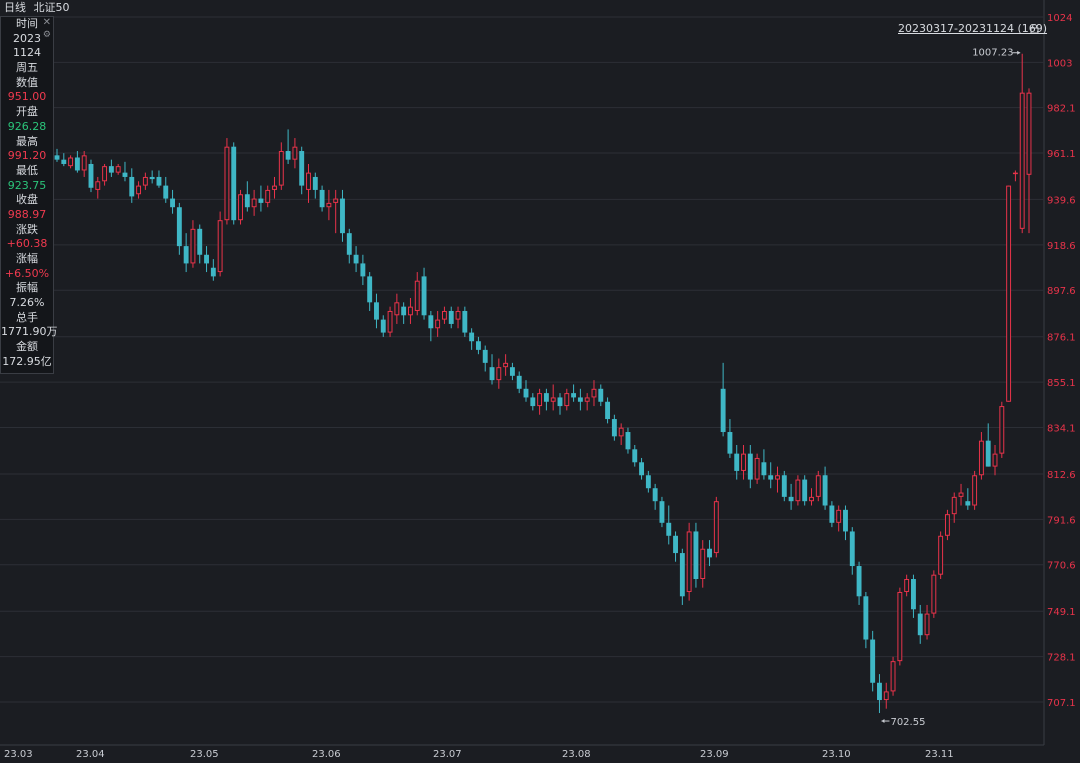  What do you see at coordinates (29, 332) in the screenshot?
I see `info-row: 1771.90万` at bounding box center [29, 332].